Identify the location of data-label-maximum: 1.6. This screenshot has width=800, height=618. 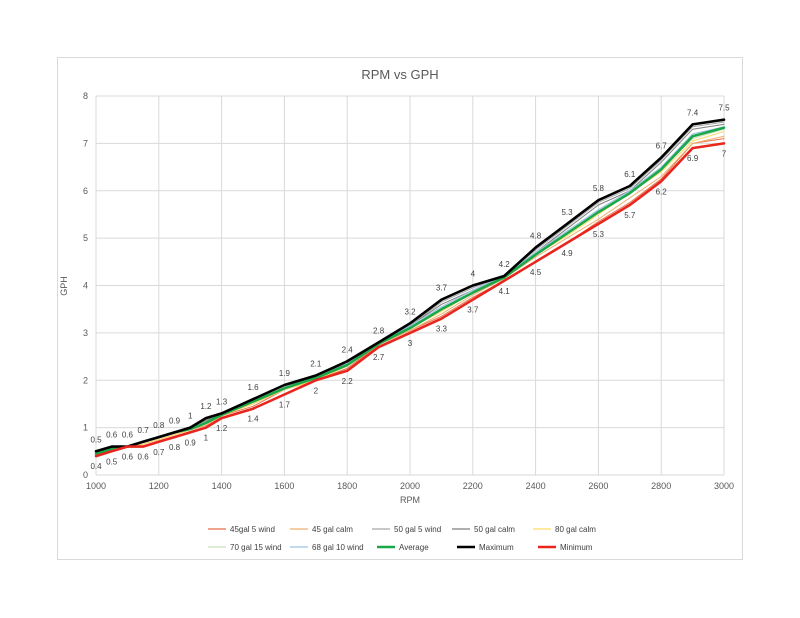
(253, 387).